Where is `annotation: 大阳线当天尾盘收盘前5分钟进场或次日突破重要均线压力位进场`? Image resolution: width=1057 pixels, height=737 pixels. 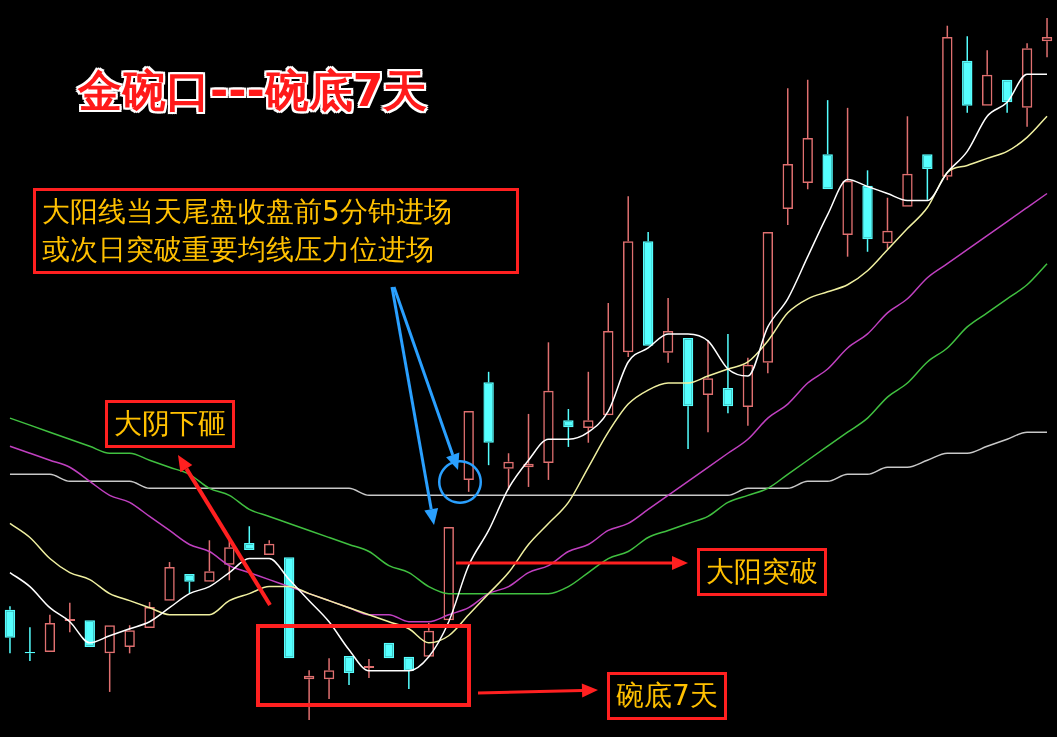 annotation: 大阳线当天尾盘收盘前5分钟进场或次日突破重要均线压力位进场 is located at coordinates (276, 231).